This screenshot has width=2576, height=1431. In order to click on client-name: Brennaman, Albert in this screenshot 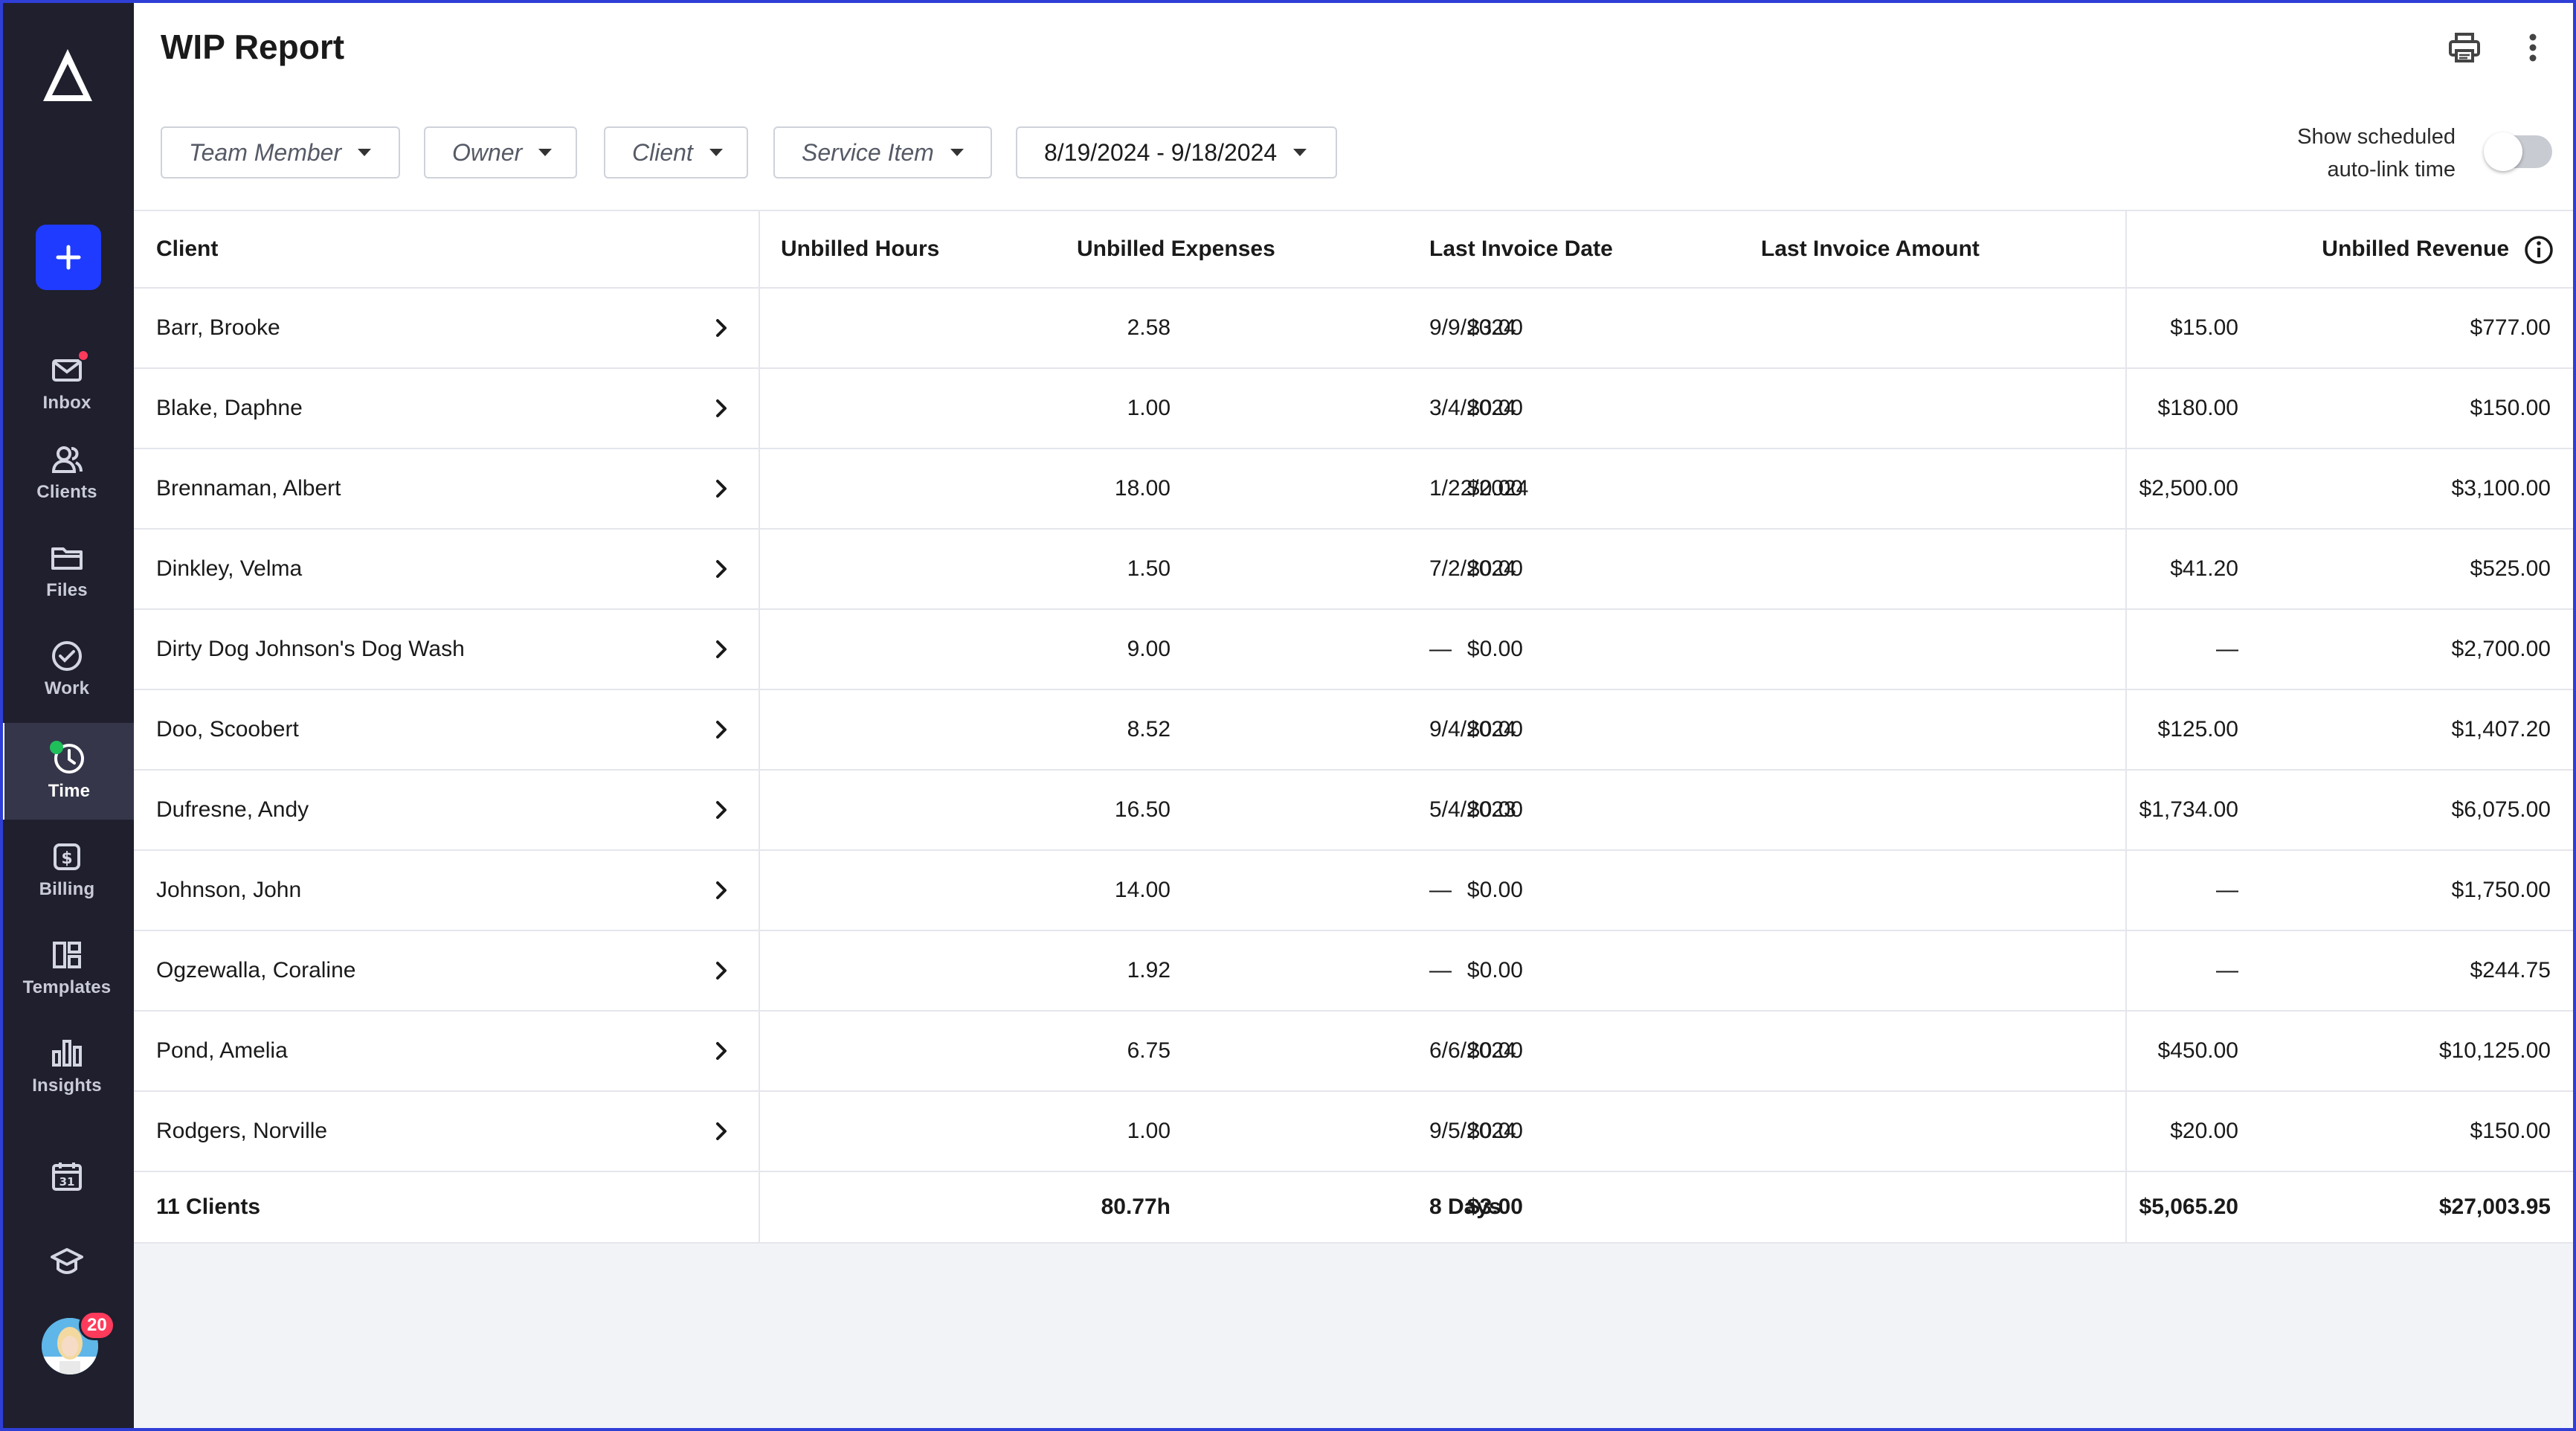, I will do `click(248, 488)`.